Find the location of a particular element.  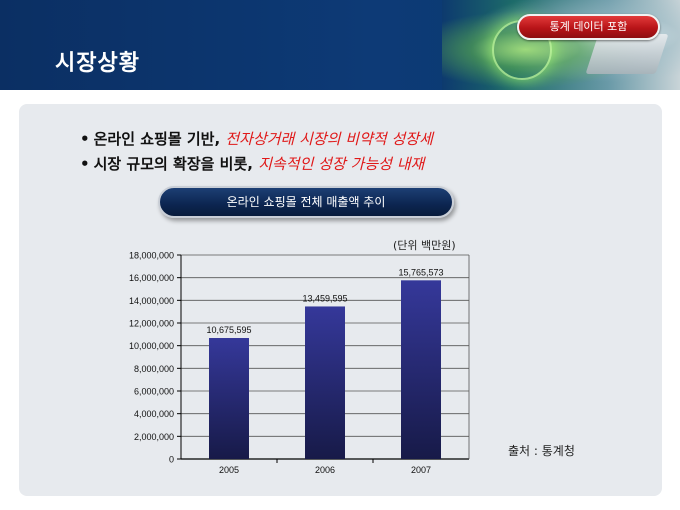

bullet-emphasis: 전자상거래 시장의 비약적 성장세 is located at coordinates (329, 139).